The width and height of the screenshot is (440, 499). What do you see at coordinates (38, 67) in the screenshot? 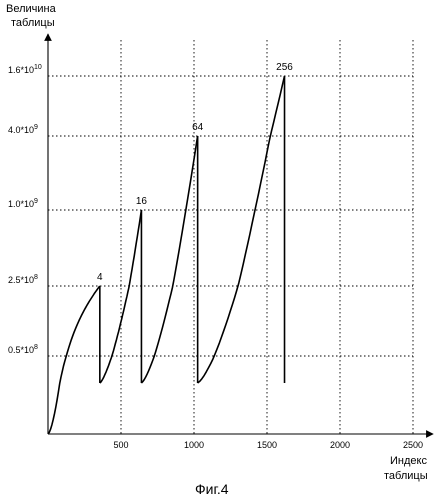
I see `y-tick-exponent: 10` at bounding box center [38, 67].